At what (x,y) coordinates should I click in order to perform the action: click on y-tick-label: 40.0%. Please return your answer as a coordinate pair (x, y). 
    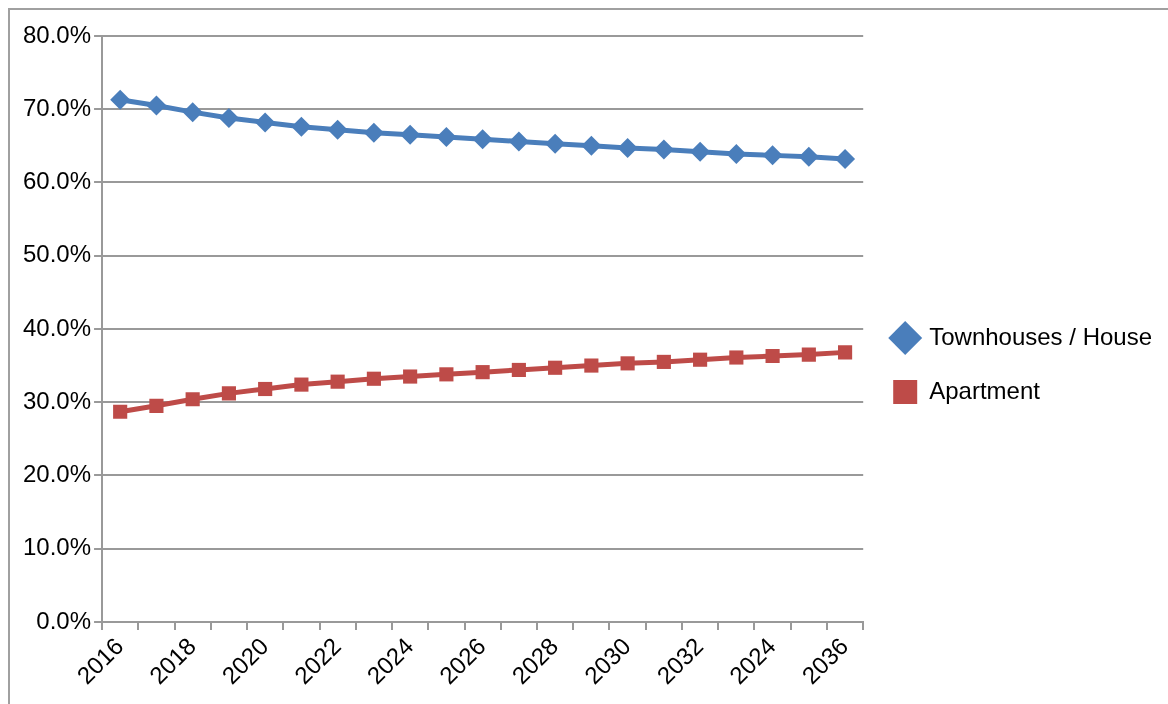
    Looking at the image, I should click on (57, 327).